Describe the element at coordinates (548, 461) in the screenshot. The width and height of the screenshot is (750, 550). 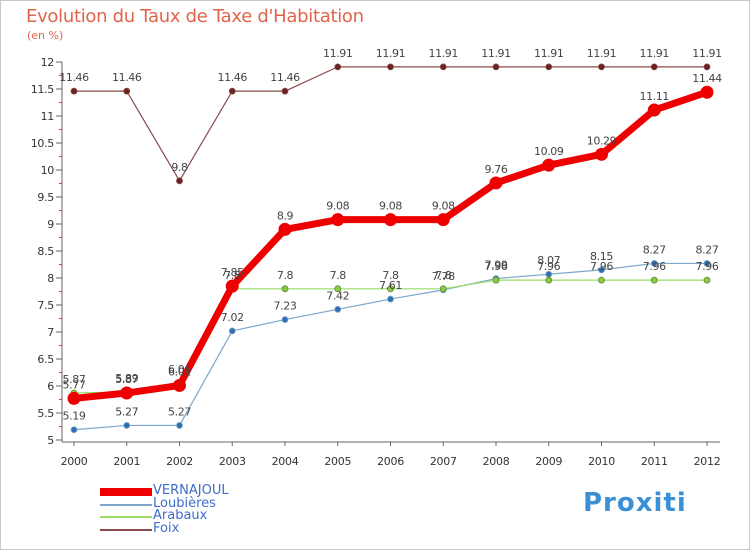
I see `x-tick-label: 2009` at that location.